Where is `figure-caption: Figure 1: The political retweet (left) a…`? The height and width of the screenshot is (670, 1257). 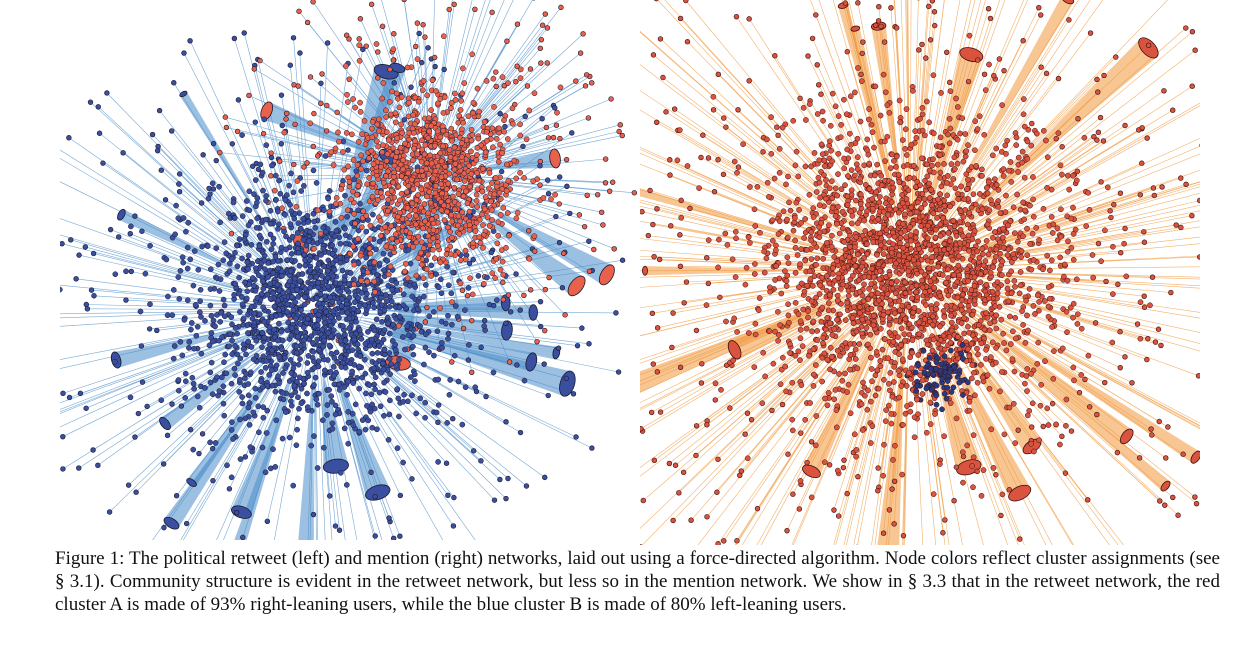 figure-caption: Figure 1: The political retweet (left) a… is located at coordinates (637, 581).